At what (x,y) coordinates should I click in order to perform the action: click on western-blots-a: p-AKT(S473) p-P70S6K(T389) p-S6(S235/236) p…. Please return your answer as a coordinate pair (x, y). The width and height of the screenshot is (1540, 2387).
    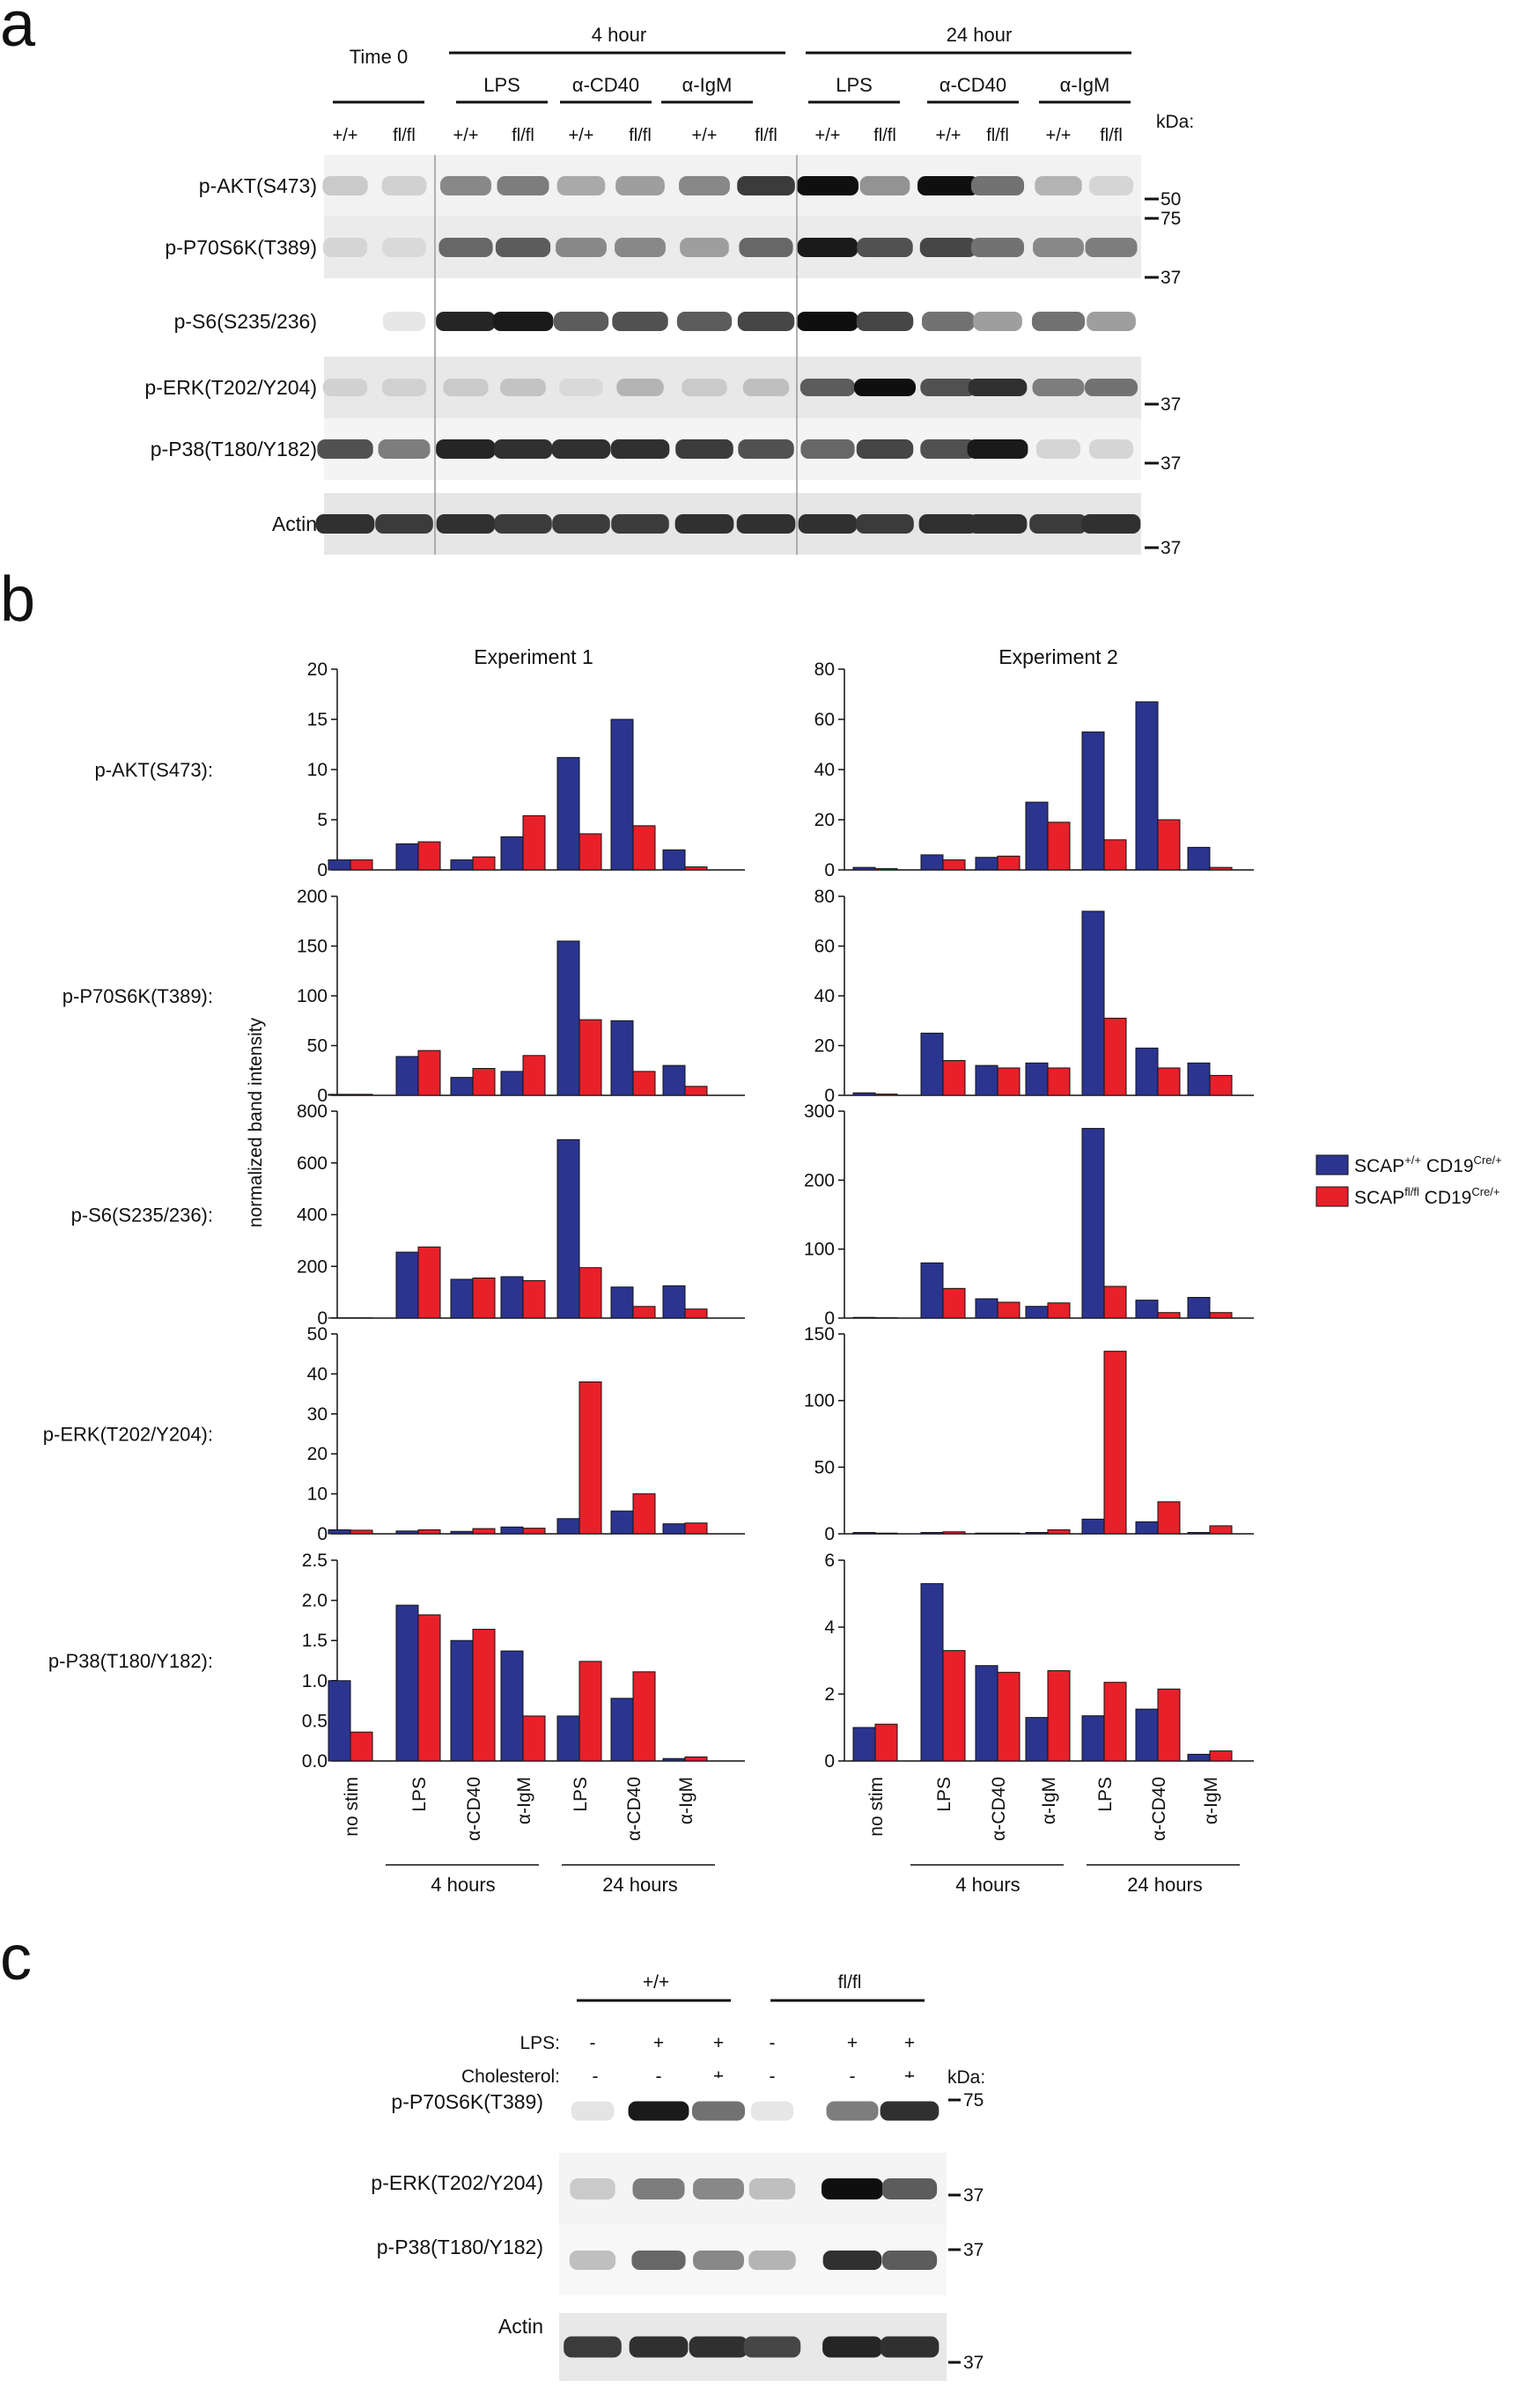
    Looking at the image, I should click on (642, 355).